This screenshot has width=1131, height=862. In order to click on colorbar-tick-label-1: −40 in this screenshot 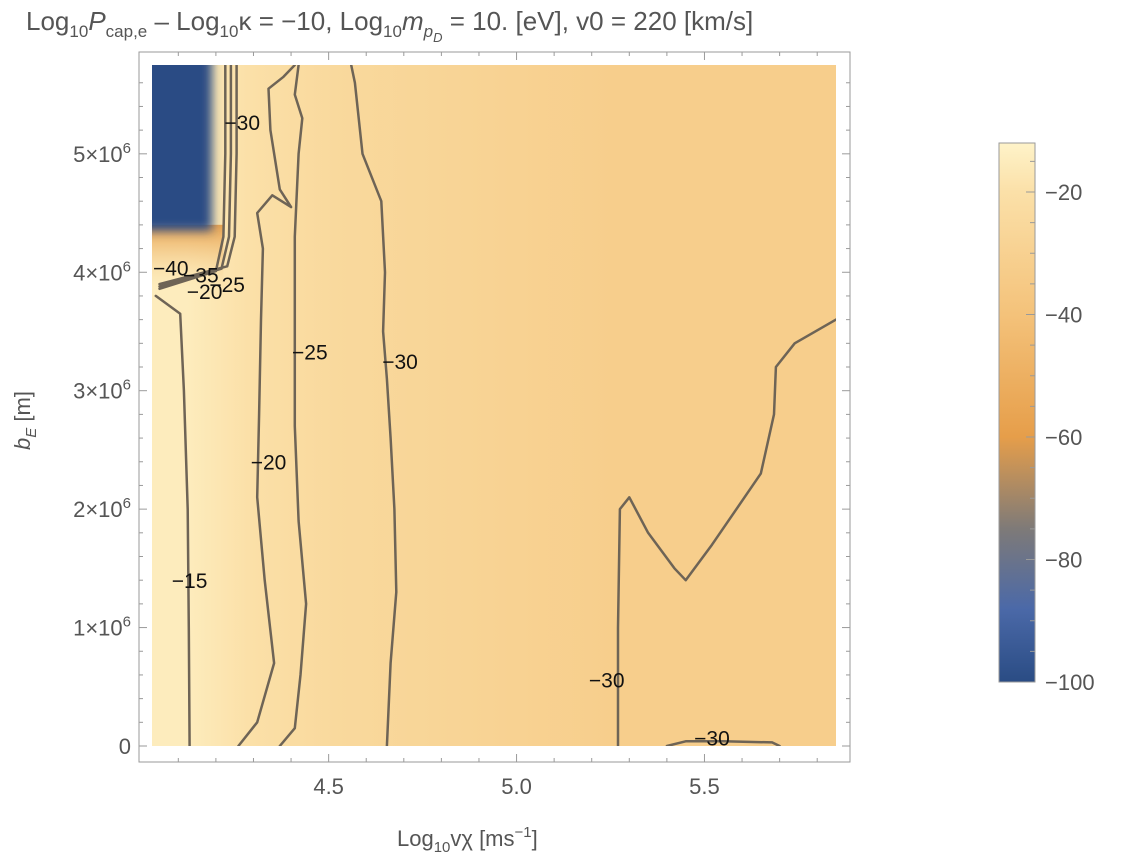, I will do `click(1063, 315)`.